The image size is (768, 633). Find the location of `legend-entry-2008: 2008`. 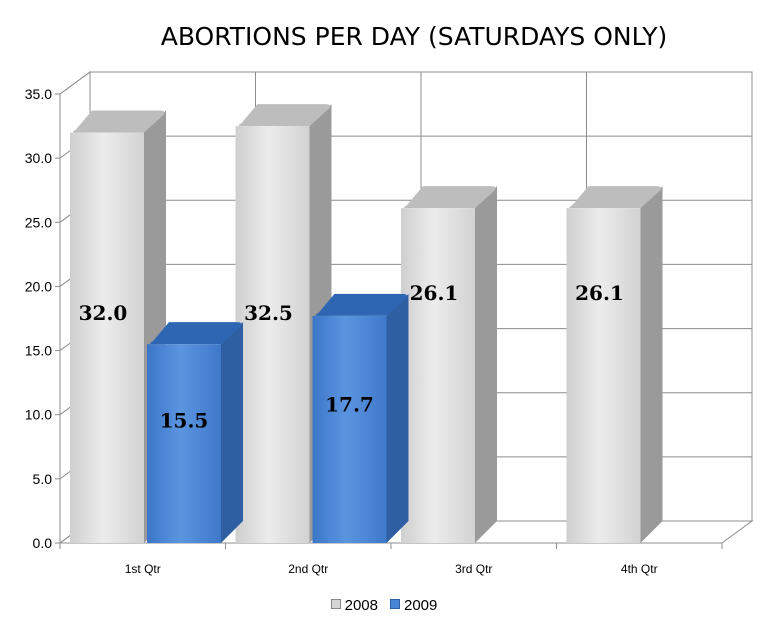

legend-entry-2008: 2008 is located at coordinates (354, 605).